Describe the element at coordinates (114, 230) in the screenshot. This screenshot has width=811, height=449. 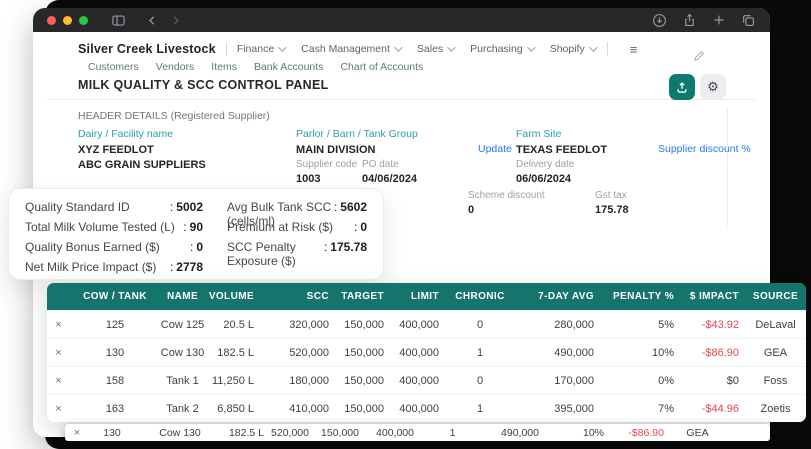
I see `stat-row: Total Milk Volume Tested (L):90` at that location.